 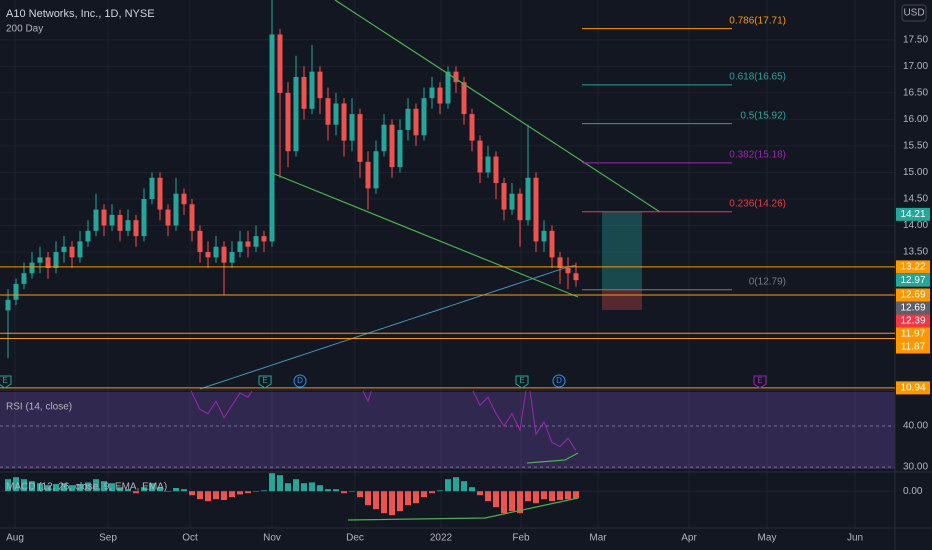 I want to click on x-tick-label: Sep, so click(x=108, y=538).